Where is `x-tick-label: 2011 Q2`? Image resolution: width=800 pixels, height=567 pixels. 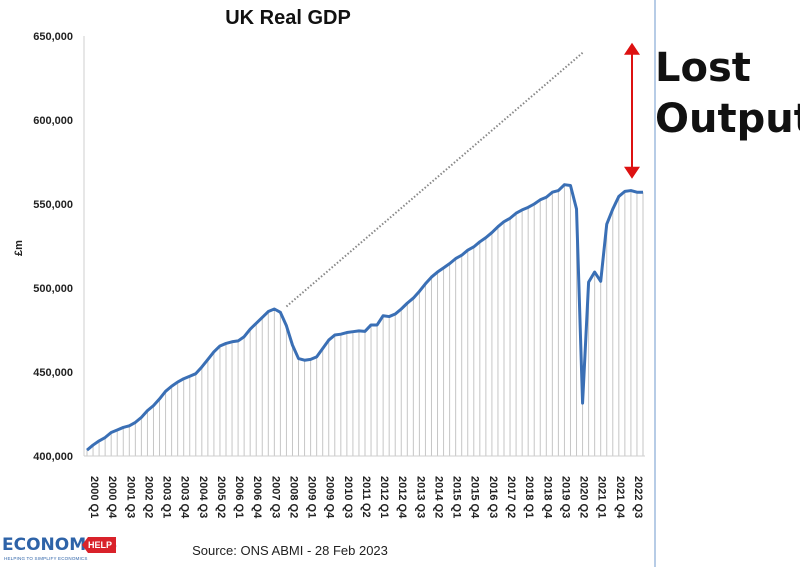 x-tick-label: 2011 Q2 is located at coordinates (366, 497).